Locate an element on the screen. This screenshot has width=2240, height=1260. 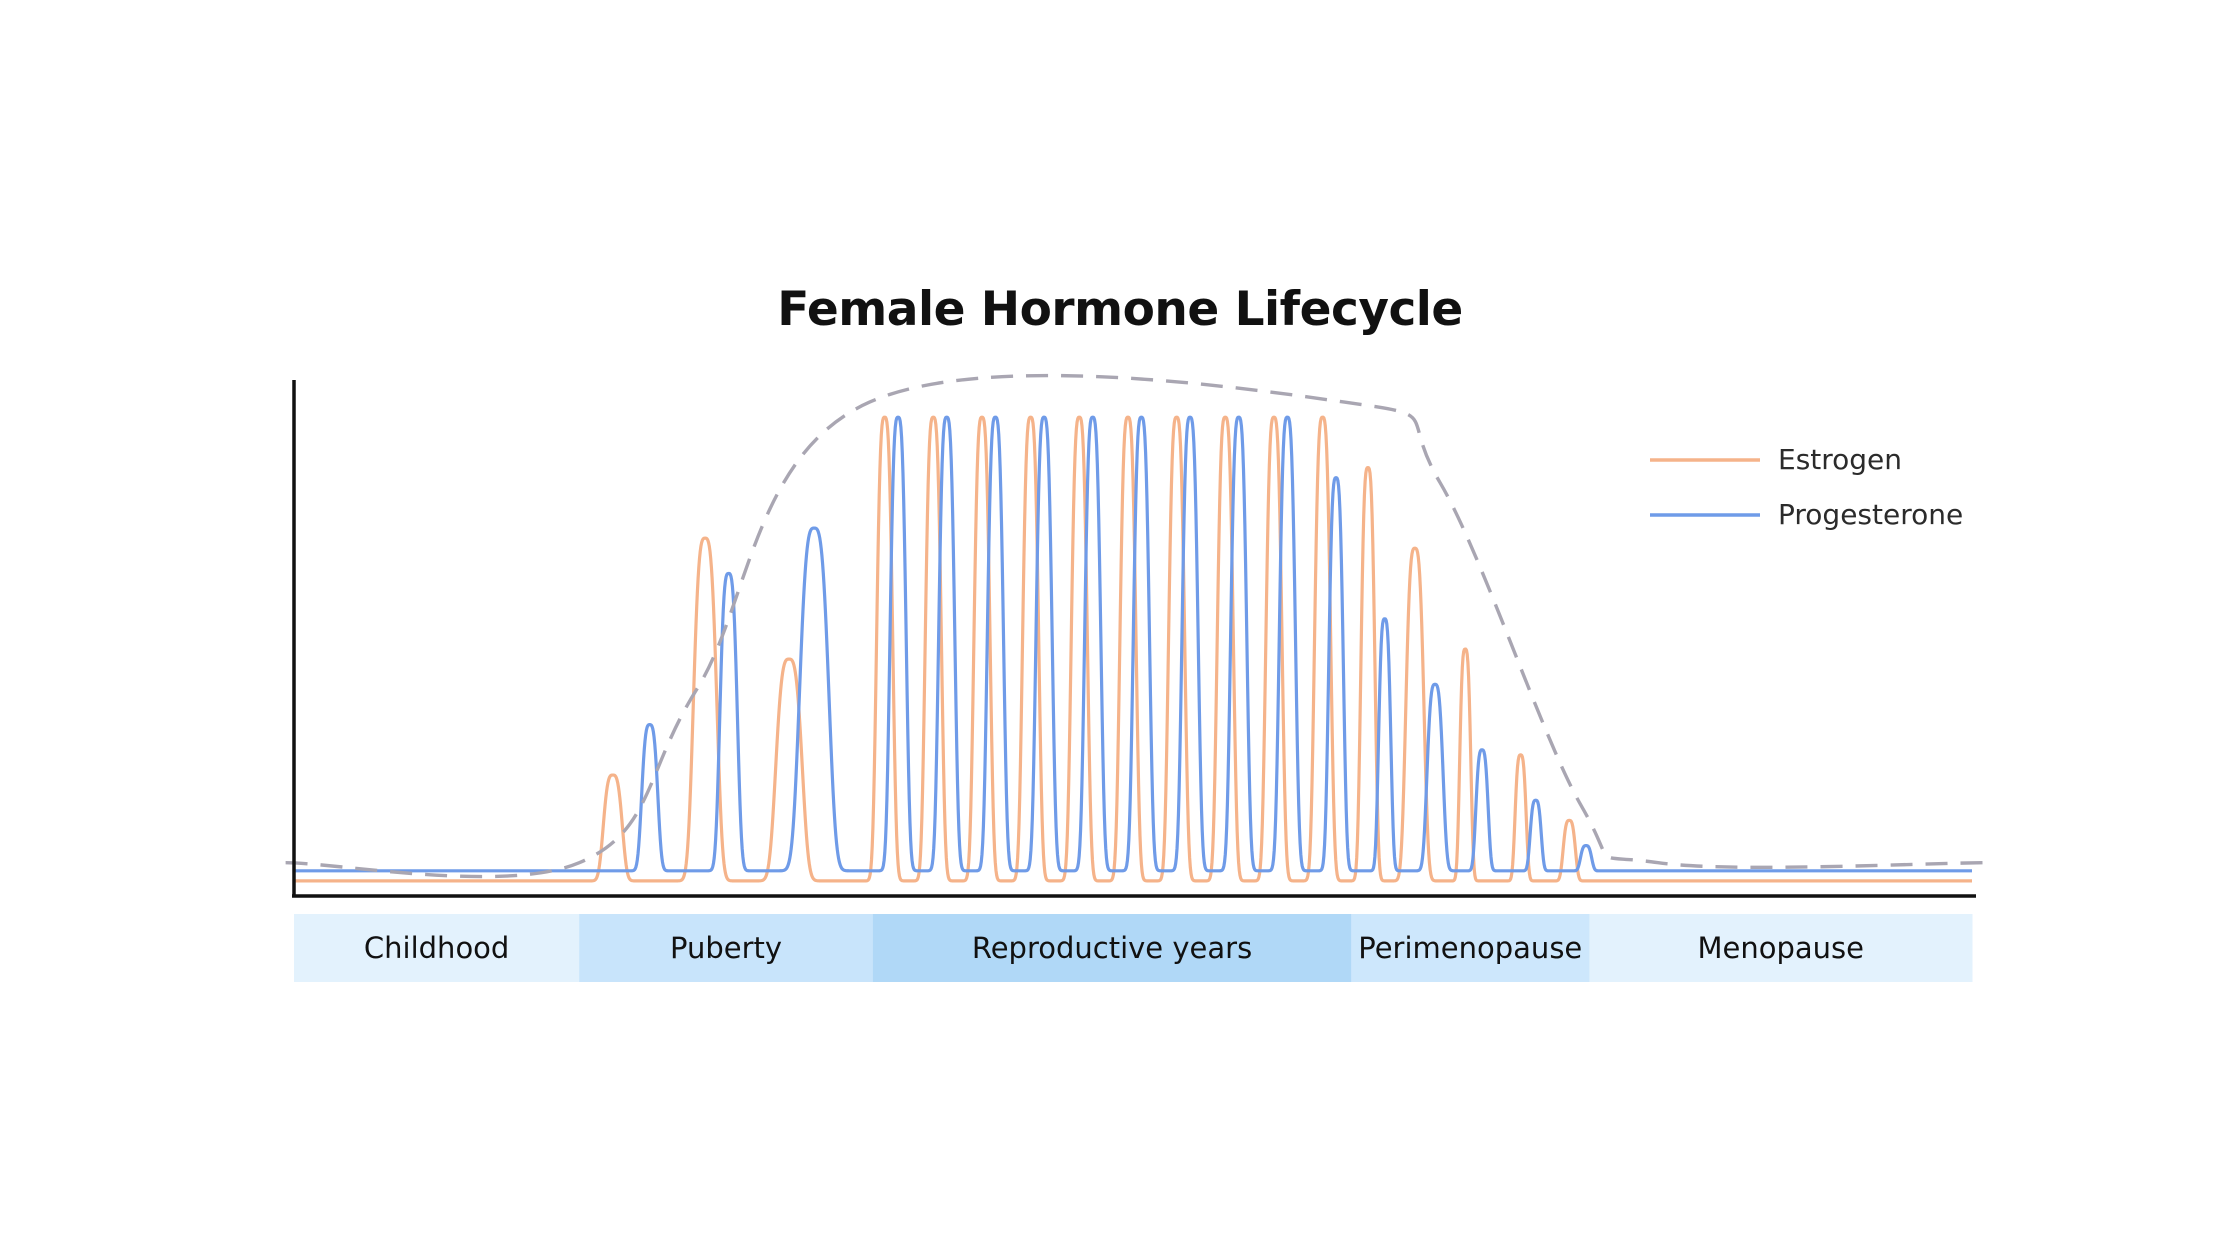
phase-label: Menopause is located at coordinates (1780, 948).